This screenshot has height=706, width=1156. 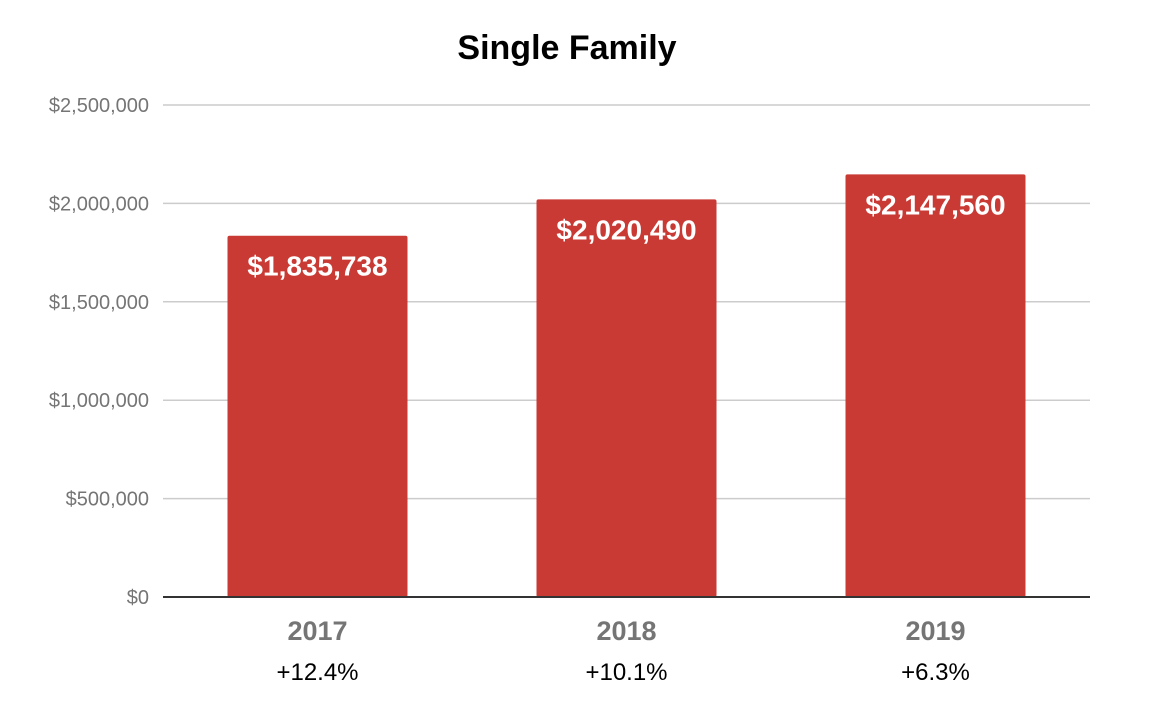 What do you see at coordinates (317, 266) in the screenshot?
I see `bar-value-label: $1,835,738` at bounding box center [317, 266].